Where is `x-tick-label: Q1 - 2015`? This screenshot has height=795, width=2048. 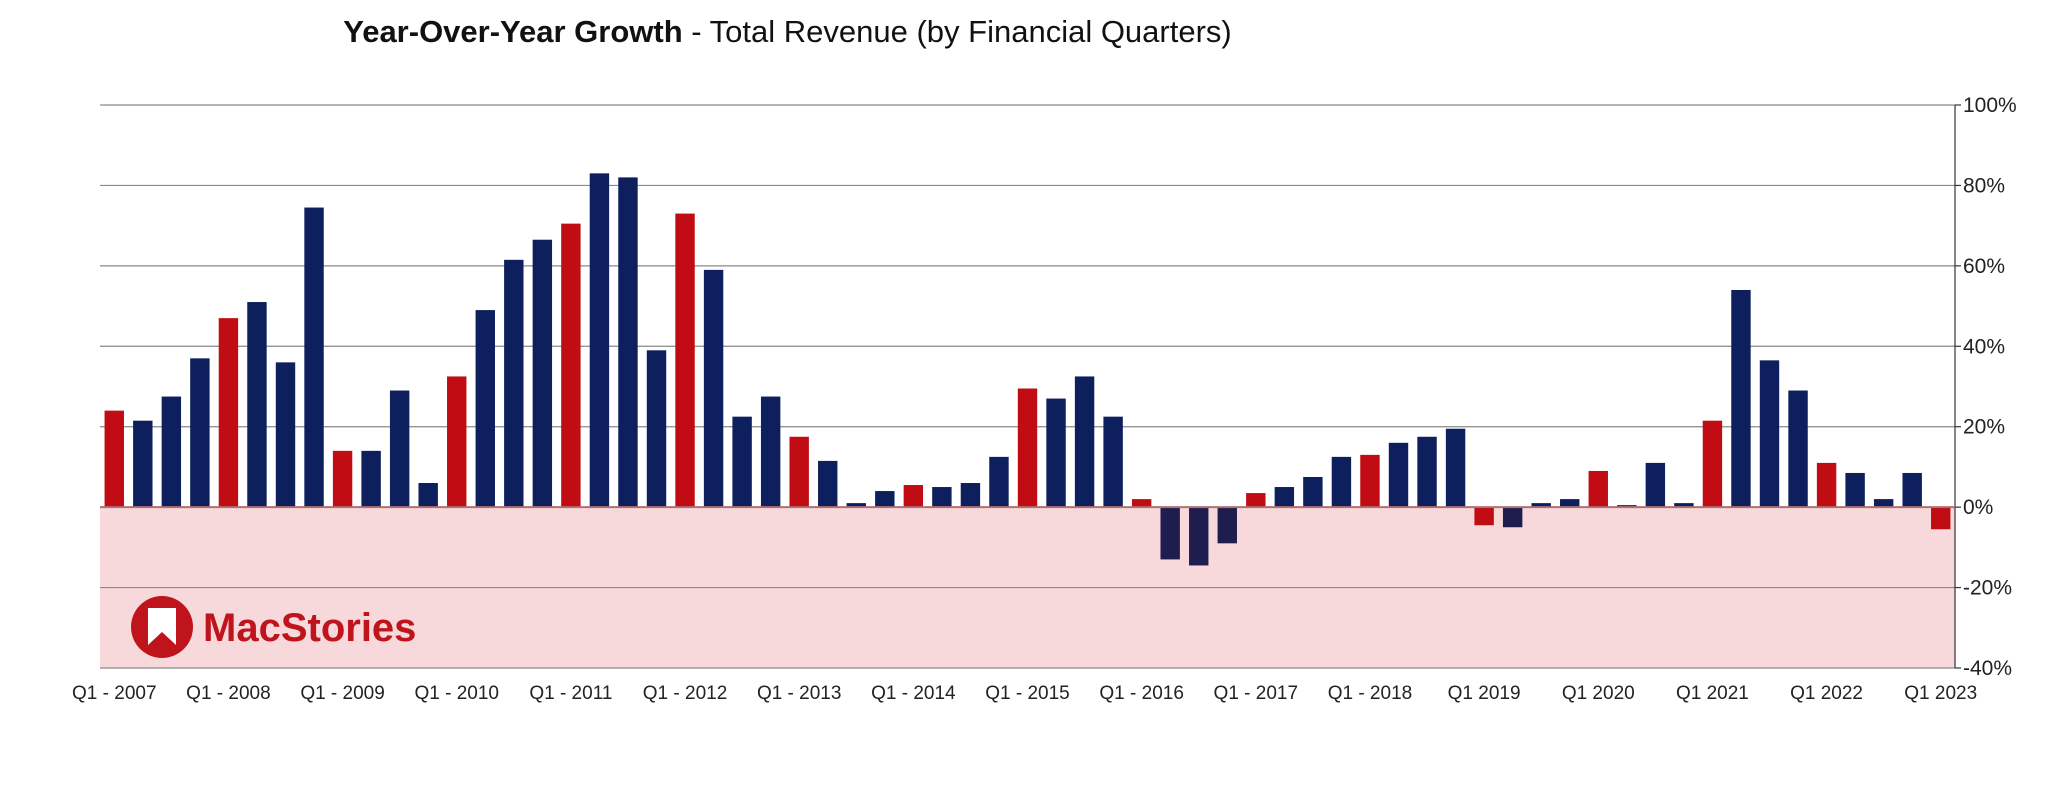
x-tick-label: Q1 - 2015 is located at coordinates (1027, 693).